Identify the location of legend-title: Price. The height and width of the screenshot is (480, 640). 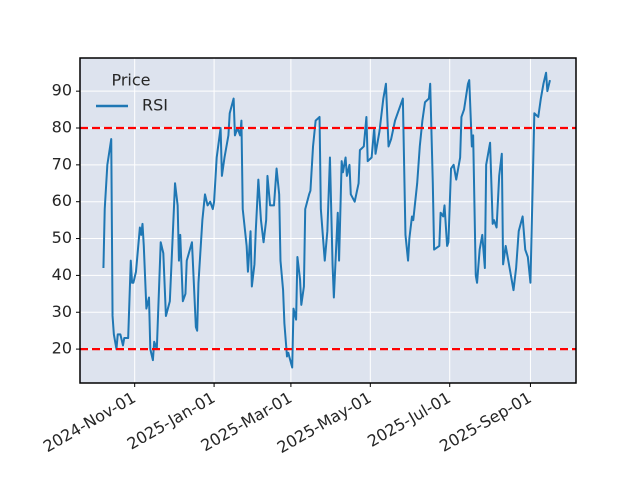
(130, 80).